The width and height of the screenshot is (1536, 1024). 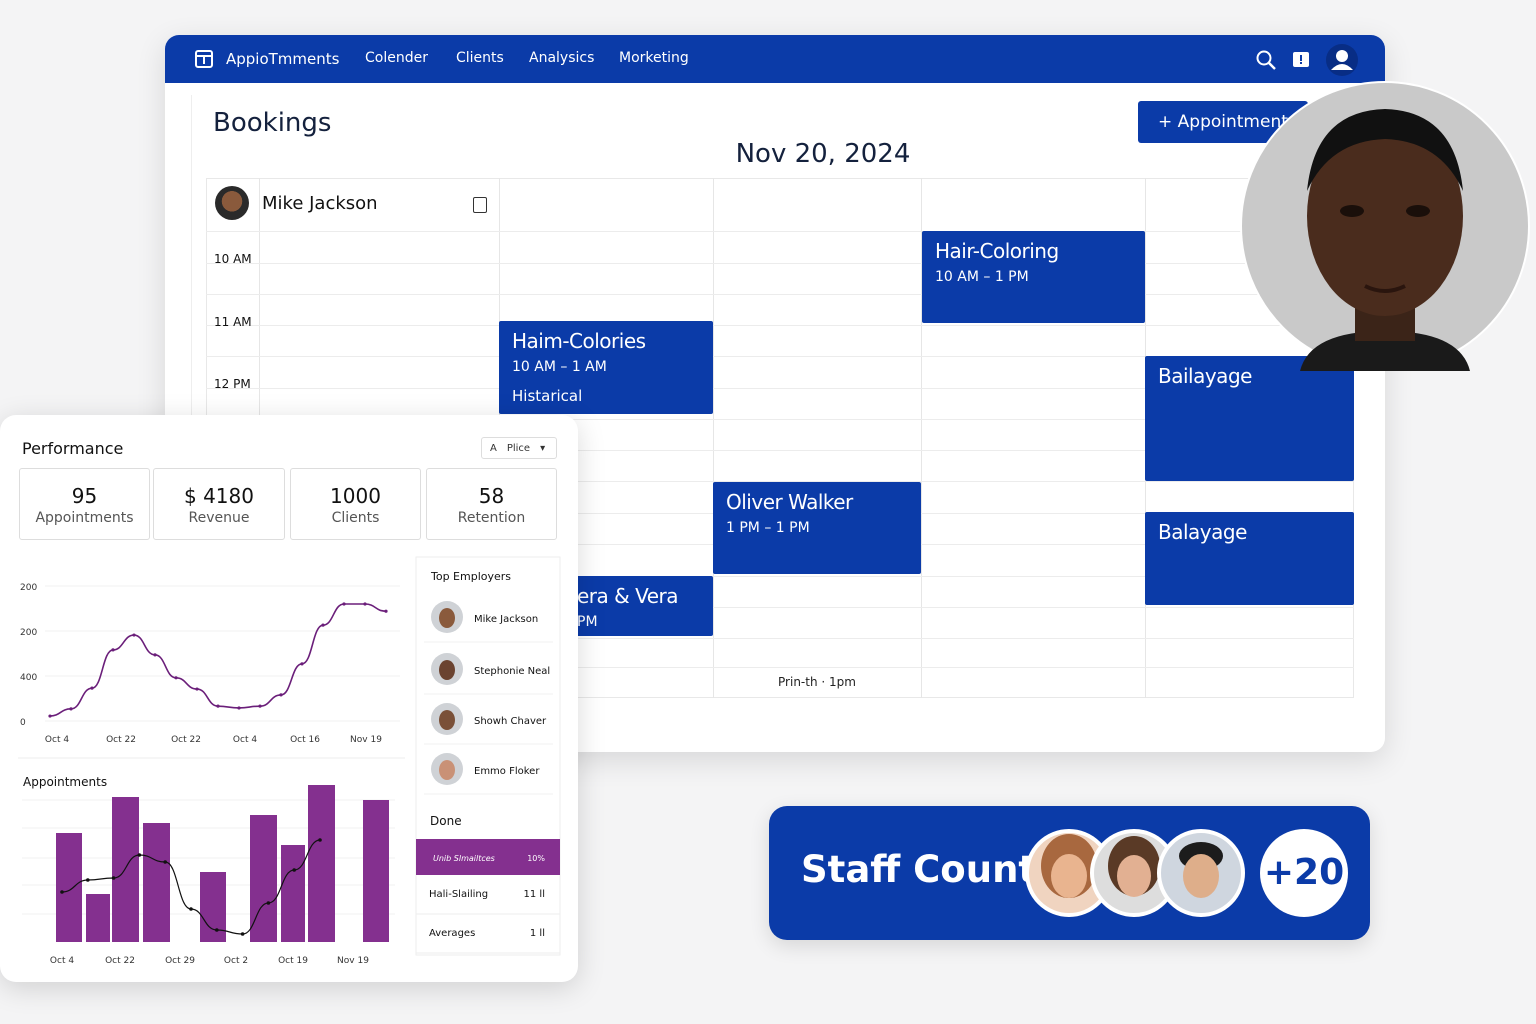 What do you see at coordinates (512, 671) in the screenshot?
I see `employee-name: Stephonie Neal` at bounding box center [512, 671].